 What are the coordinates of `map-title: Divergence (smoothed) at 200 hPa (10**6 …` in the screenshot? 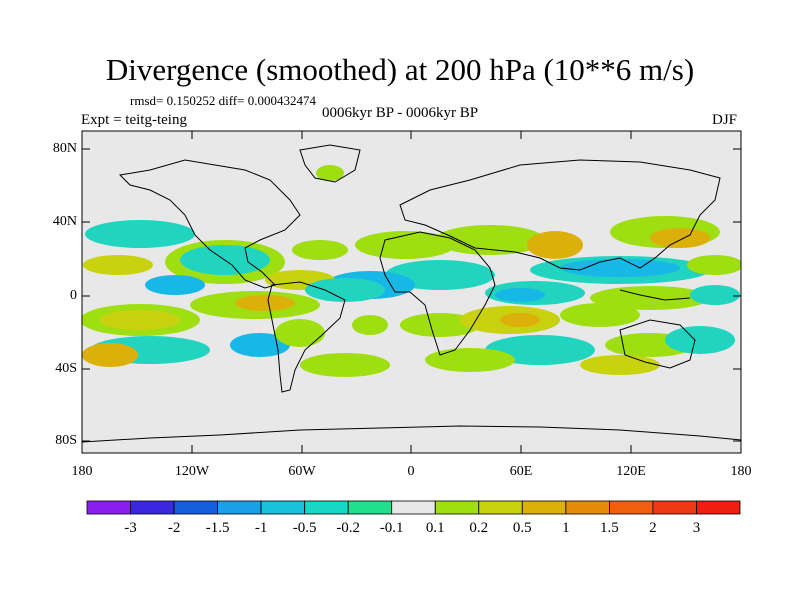 It's located at (400, 69).